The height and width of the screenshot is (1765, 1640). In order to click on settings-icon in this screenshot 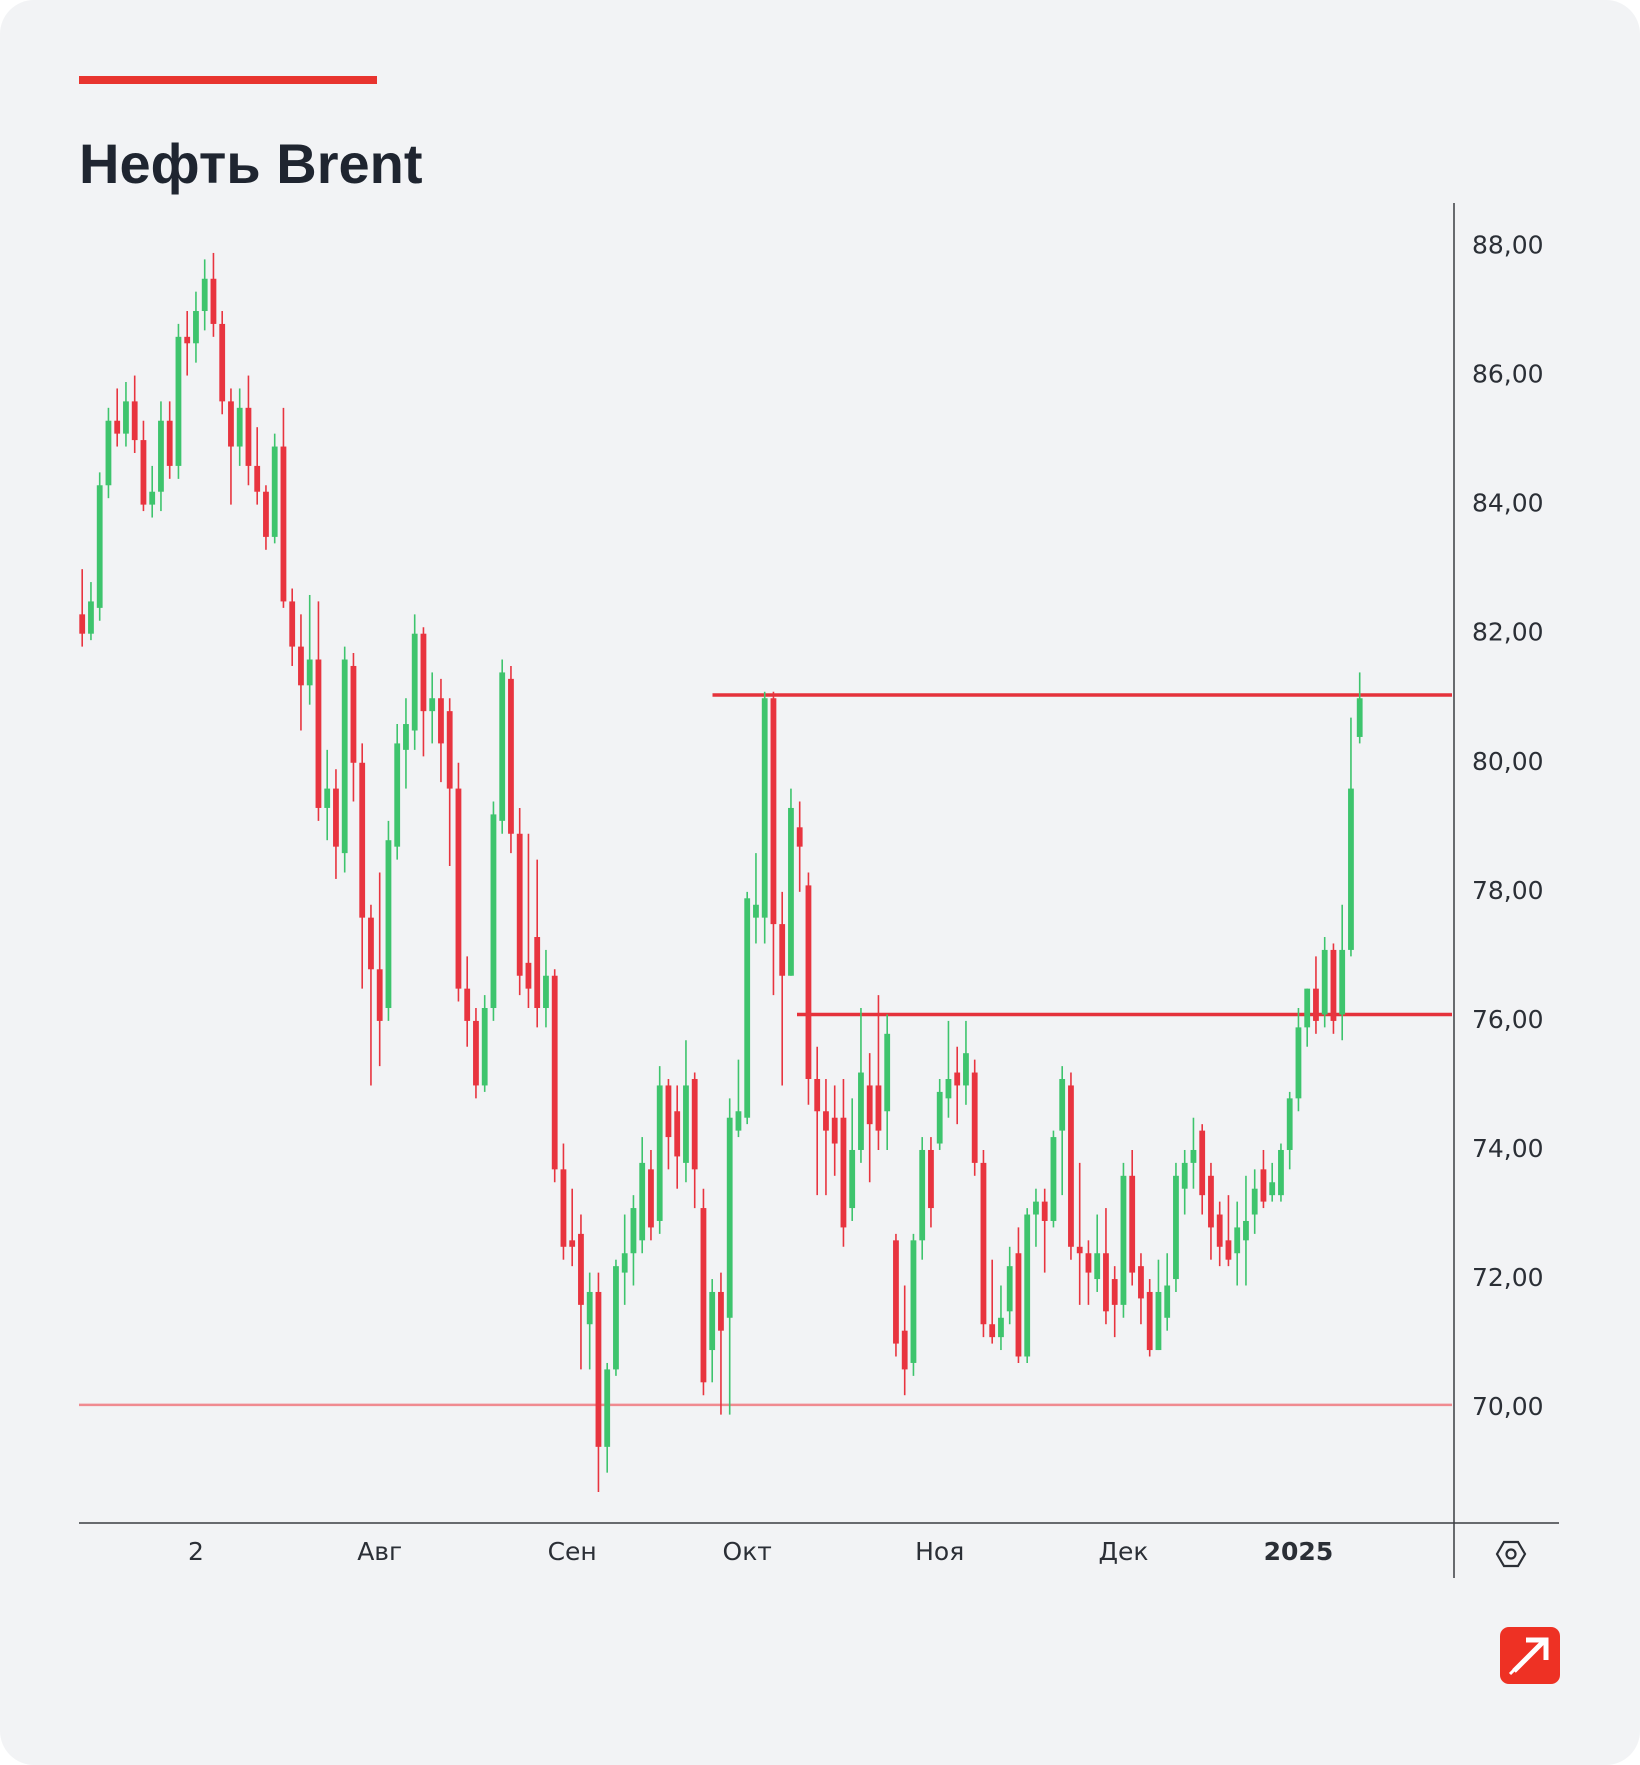, I will do `click(1511, 1554)`.